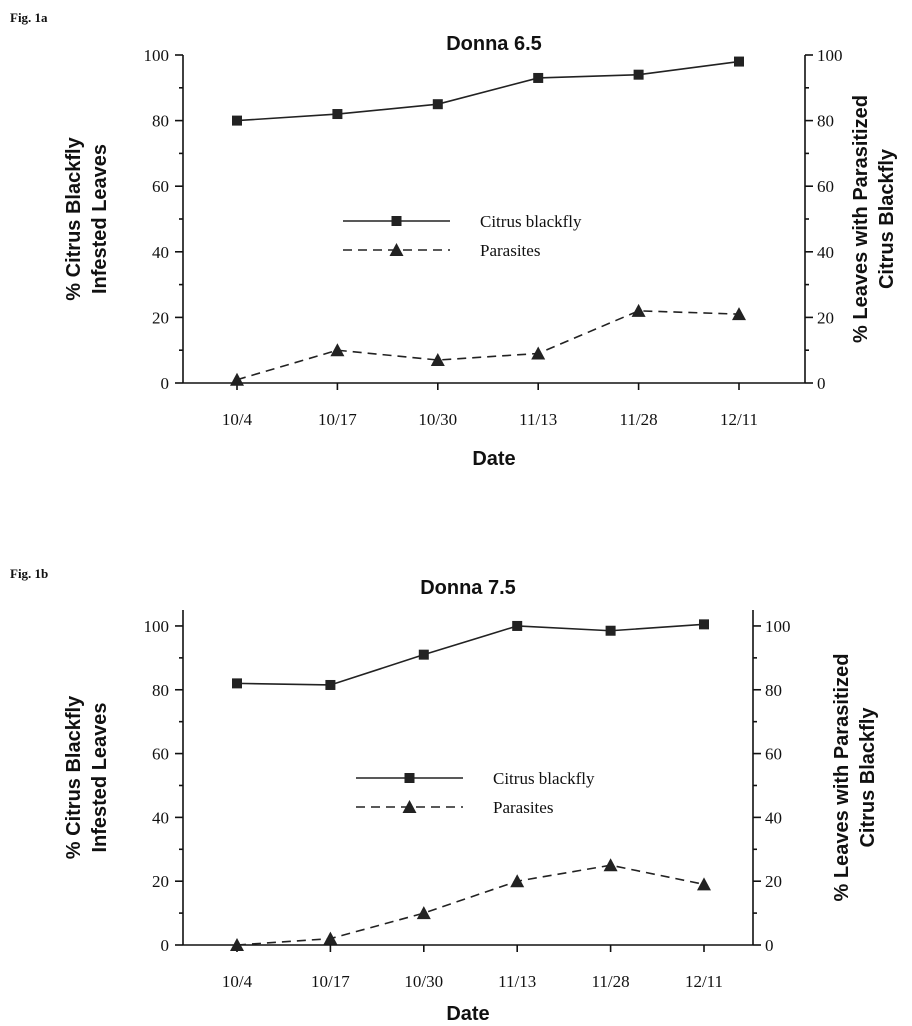 Image resolution: width=912 pixels, height=1026 pixels. What do you see at coordinates (468, 588) in the screenshot?
I see `chart-title: Donna 7.5` at bounding box center [468, 588].